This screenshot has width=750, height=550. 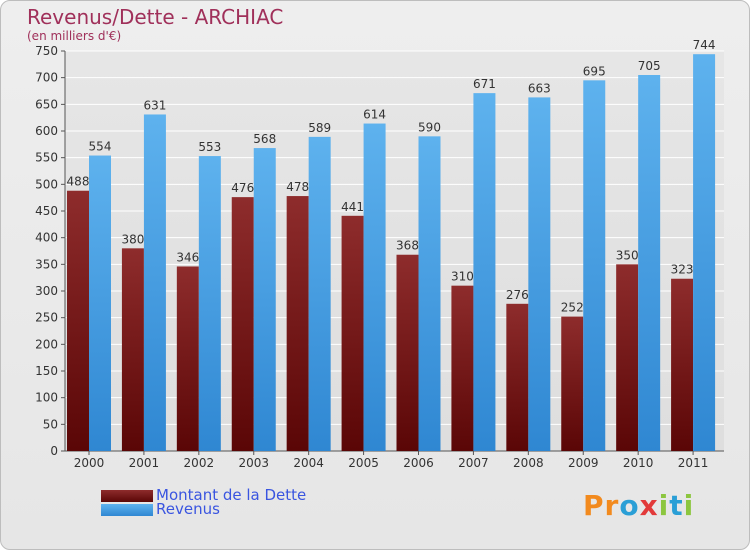 What do you see at coordinates (46, 264) in the screenshot?
I see `y-tick-label: 350` at bounding box center [46, 264].